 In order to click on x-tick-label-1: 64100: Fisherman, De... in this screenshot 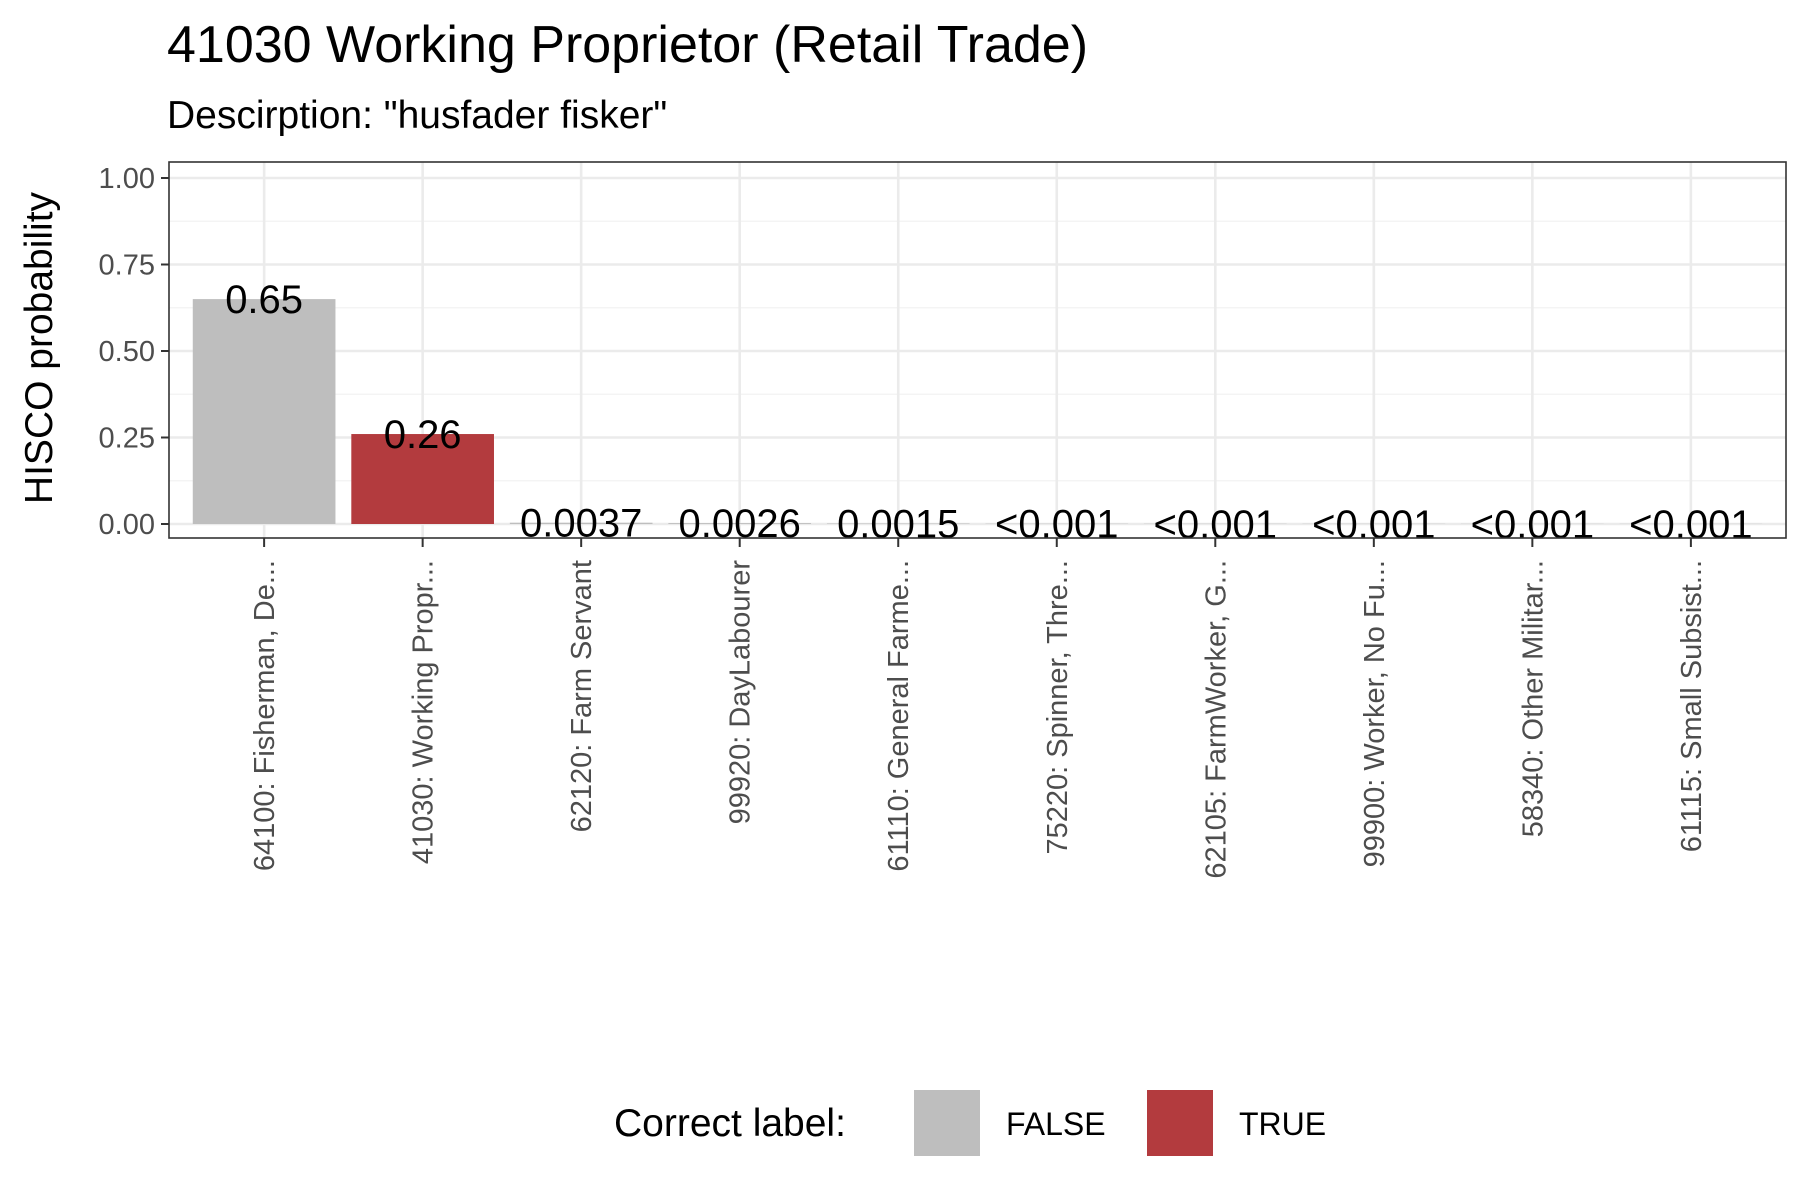, I will do `click(265, 715)`.